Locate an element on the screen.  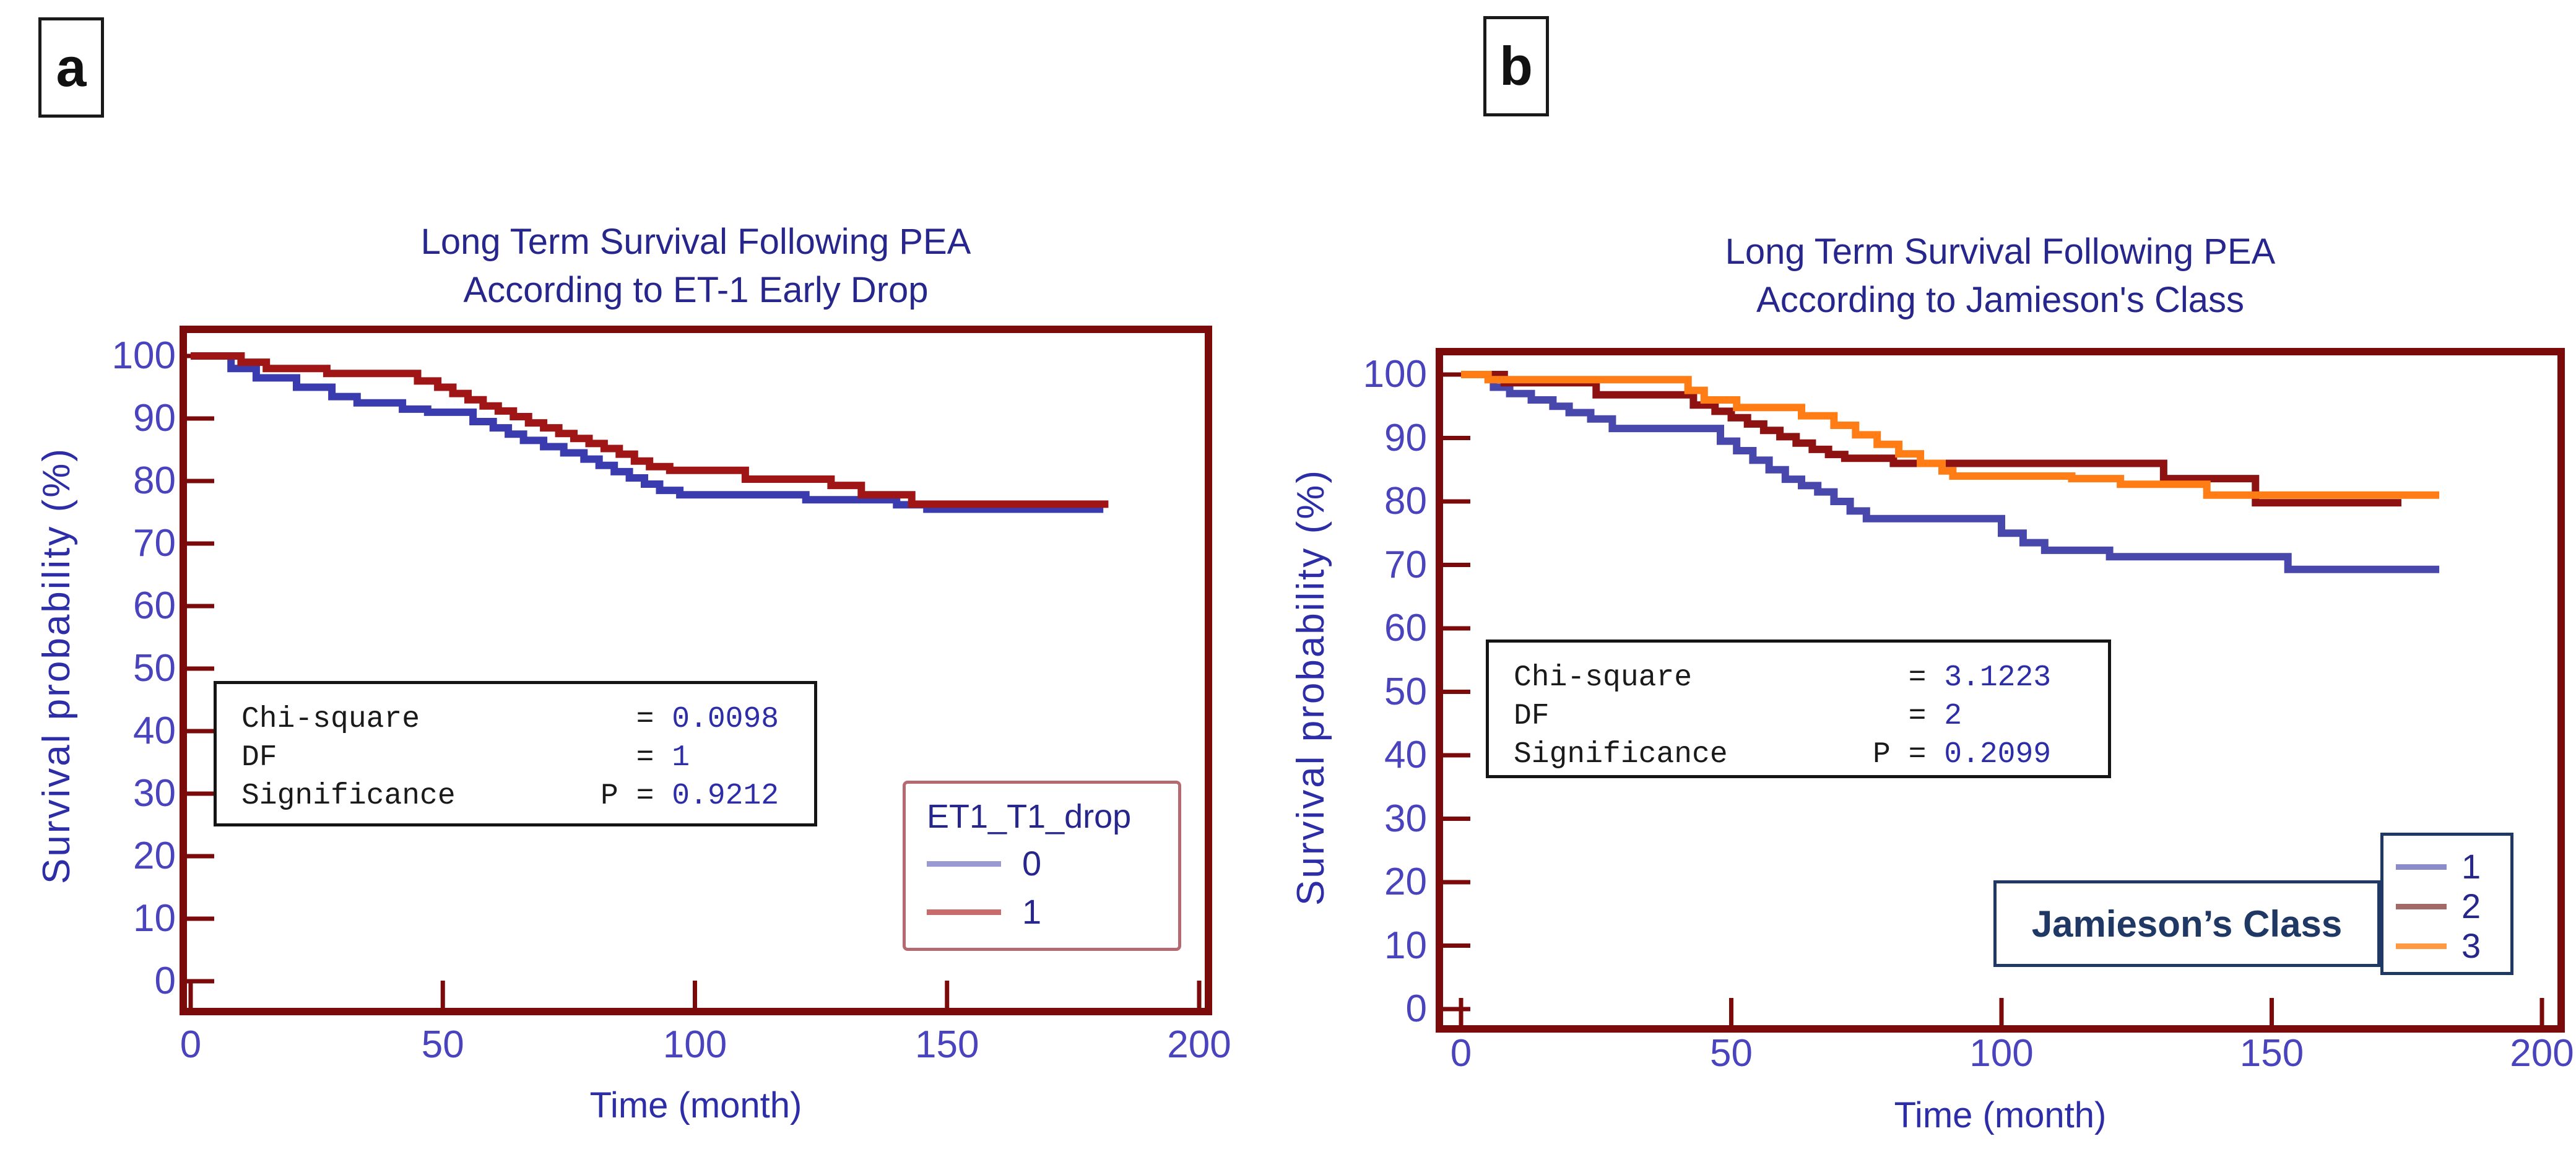
panel-a-legend: ET1_T1_drop 0 1 is located at coordinates (1042, 866).